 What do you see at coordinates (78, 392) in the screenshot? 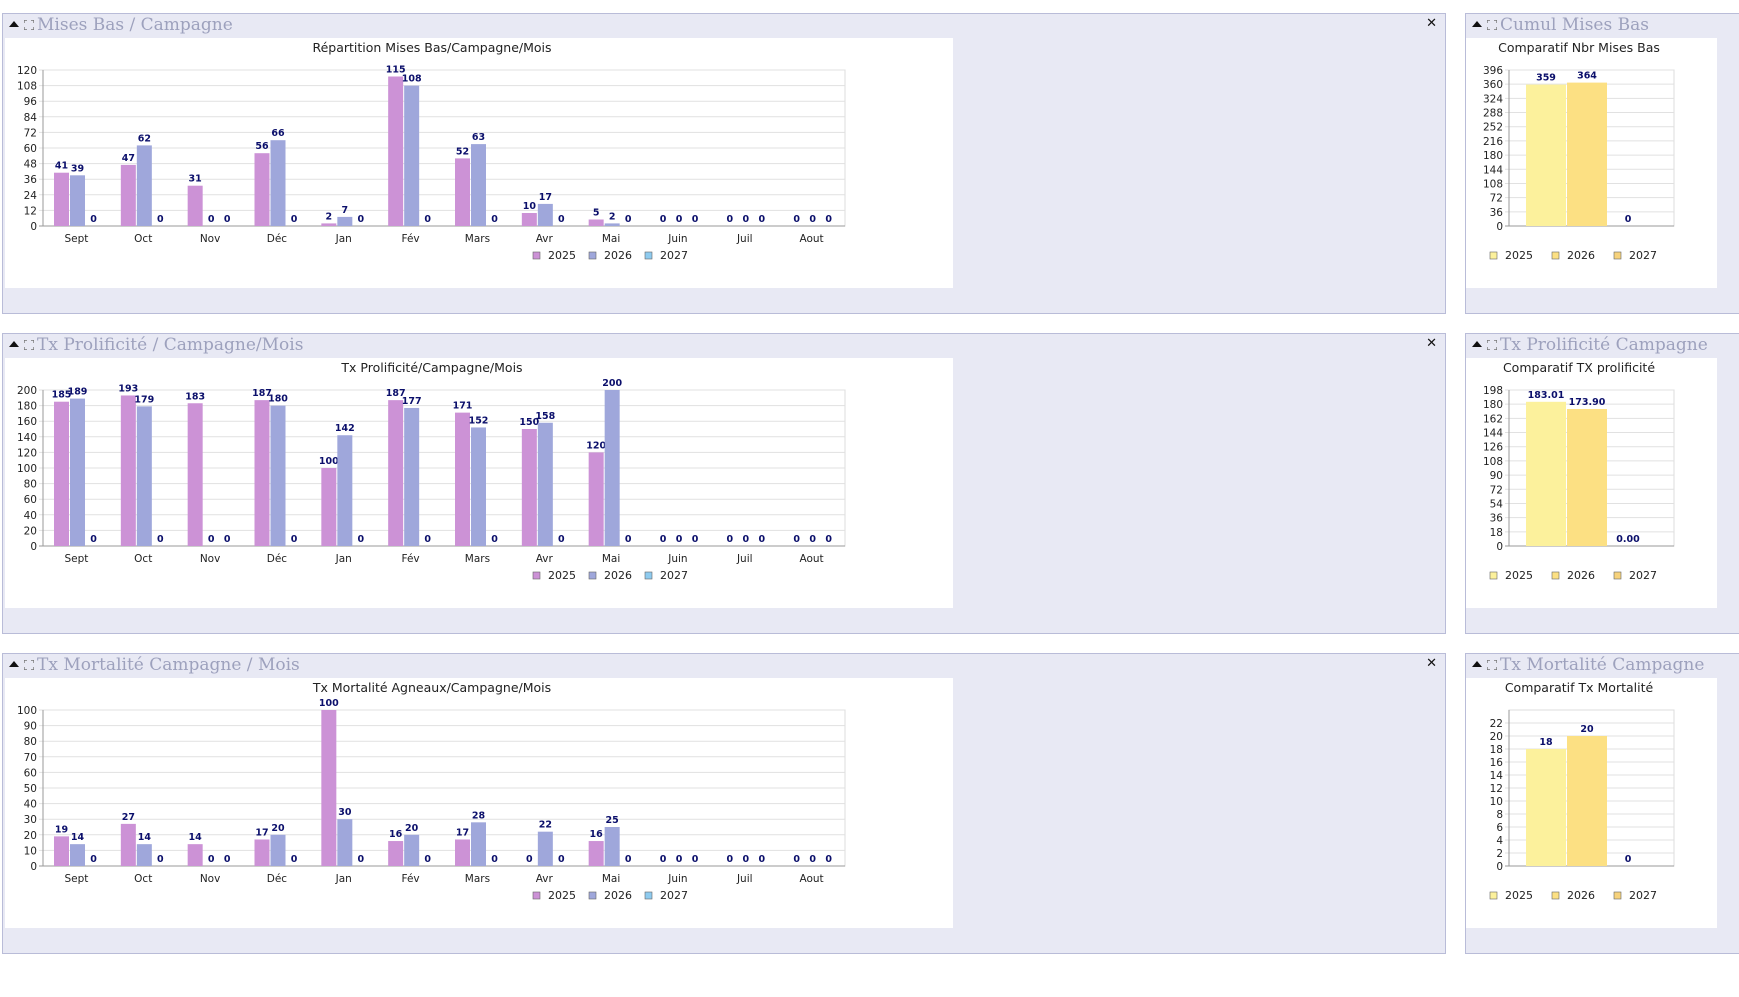
I see `data-label: 189` at bounding box center [78, 392].